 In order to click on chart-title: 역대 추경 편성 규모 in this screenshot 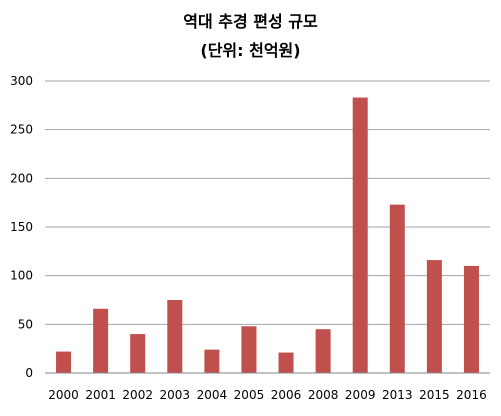, I will do `click(250, 21)`.